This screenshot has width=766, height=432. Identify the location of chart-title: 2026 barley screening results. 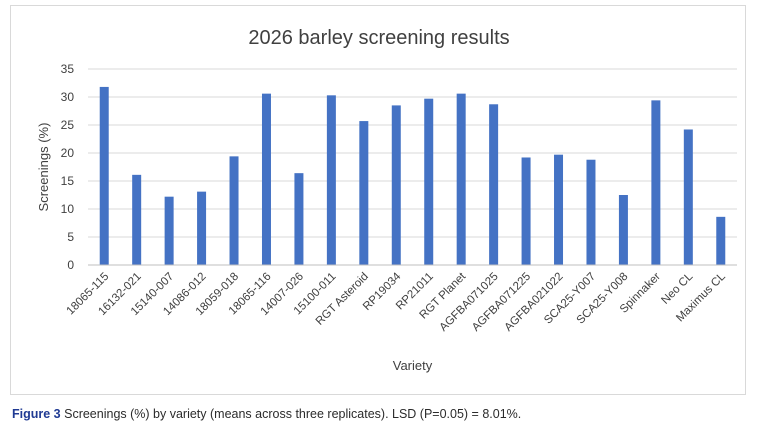
(378, 38).